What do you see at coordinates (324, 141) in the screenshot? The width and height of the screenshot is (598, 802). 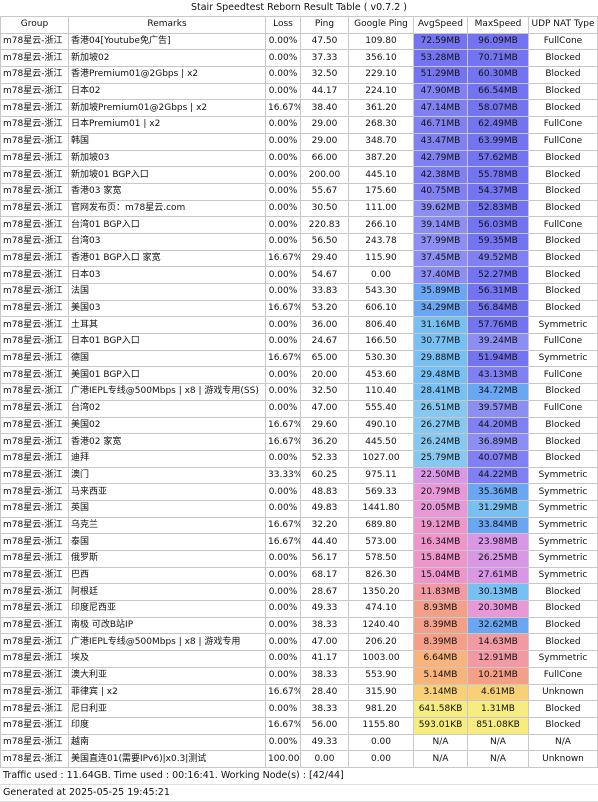 I see `table-cell: 29.00` at bounding box center [324, 141].